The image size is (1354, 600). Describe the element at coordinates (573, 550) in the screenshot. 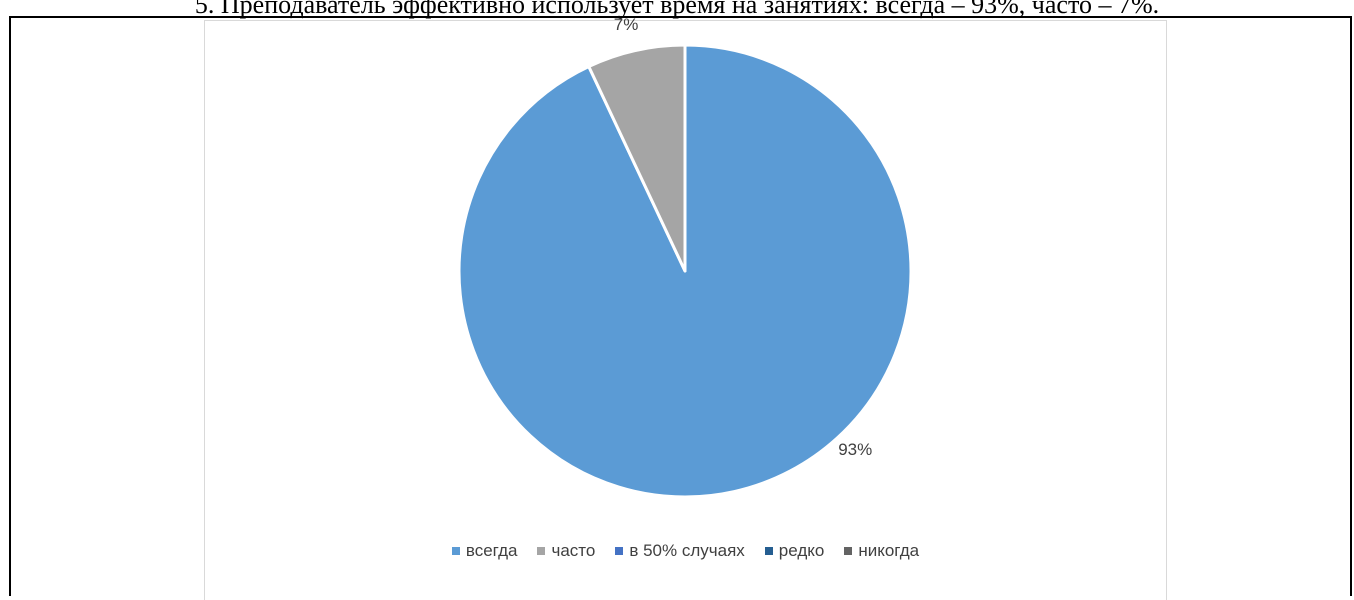

I see `legend-label-1: часто` at that location.